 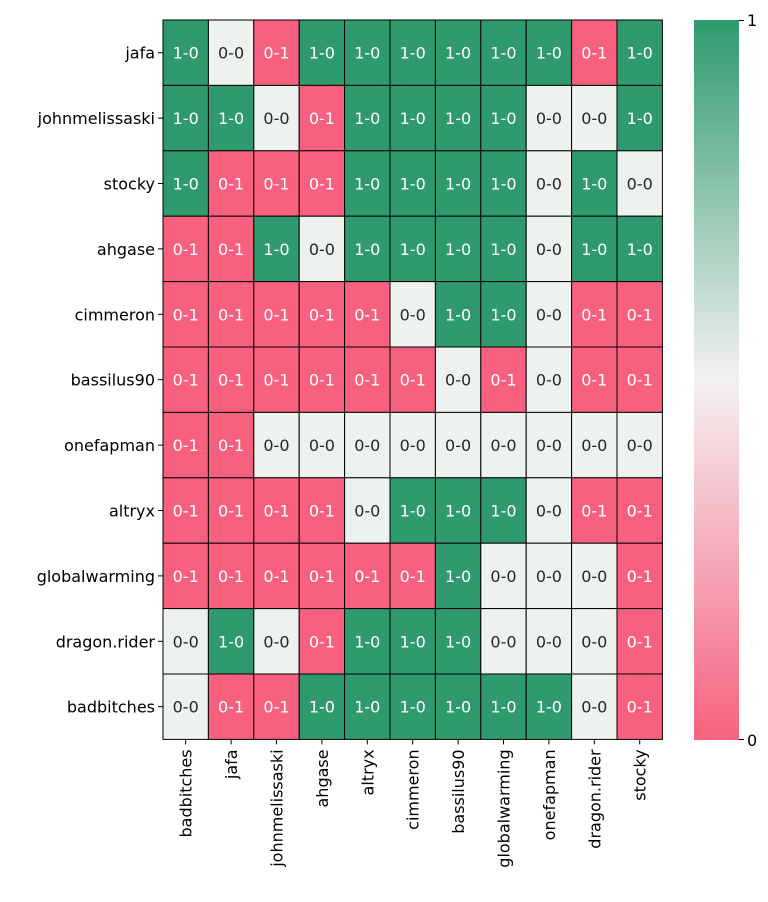 I want to click on row-tick-label: ahgase, so click(x=126, y=249).